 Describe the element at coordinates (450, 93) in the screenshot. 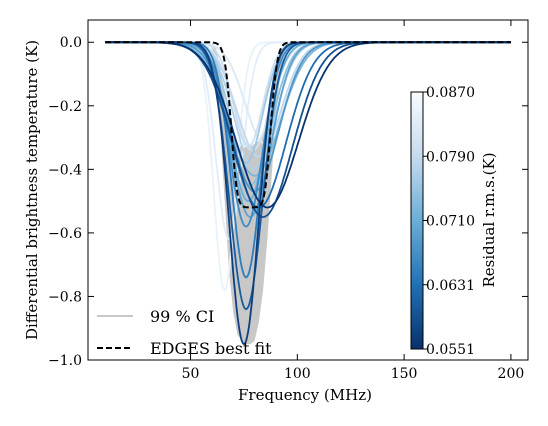

I see `colorbar-tick-label: 0.0870` at that location.